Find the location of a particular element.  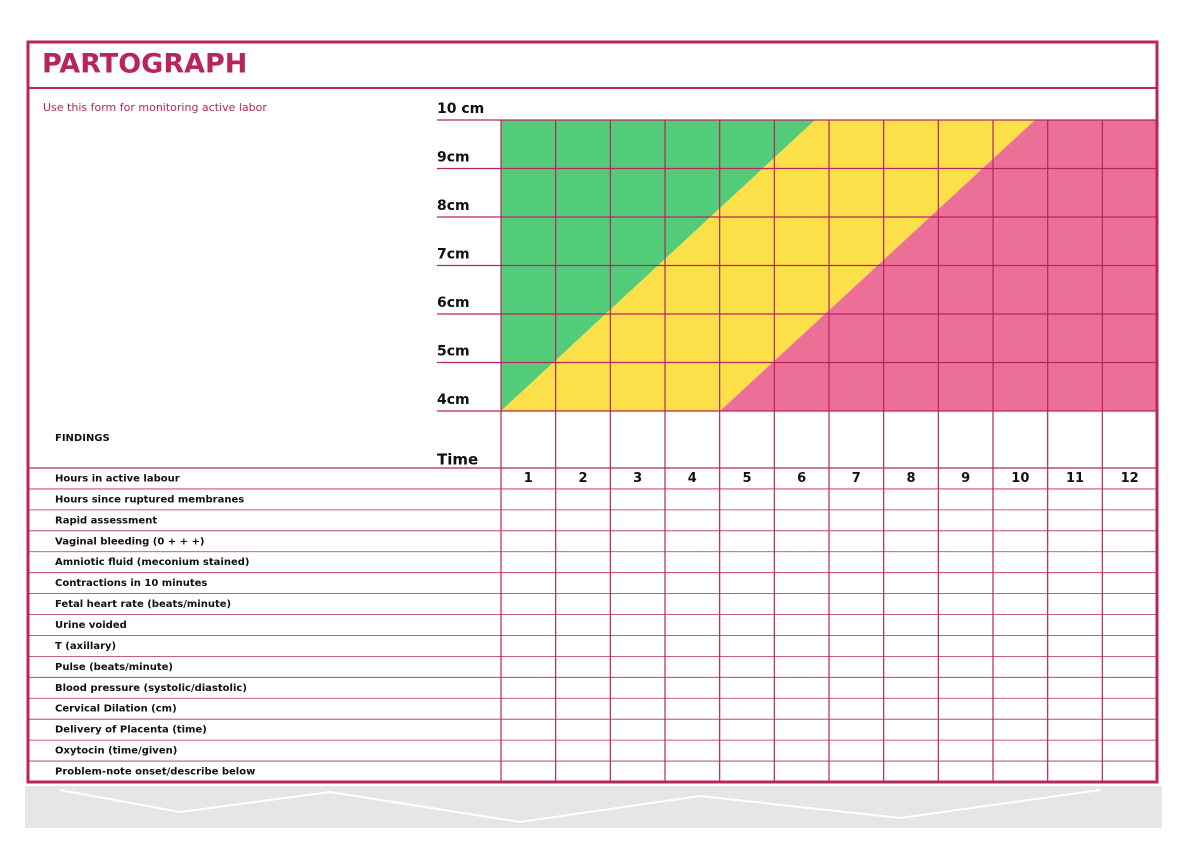

hour-label: 11 is located at coordinates (1075, 478).